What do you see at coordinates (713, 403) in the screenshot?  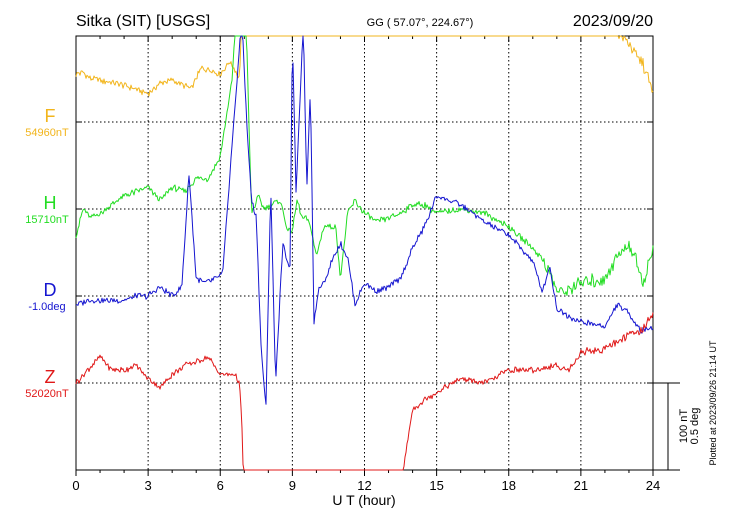 I see `plotted-at-label: Plotted at 2023/09/26 21:14 UT` at bounding box center [713, 403].